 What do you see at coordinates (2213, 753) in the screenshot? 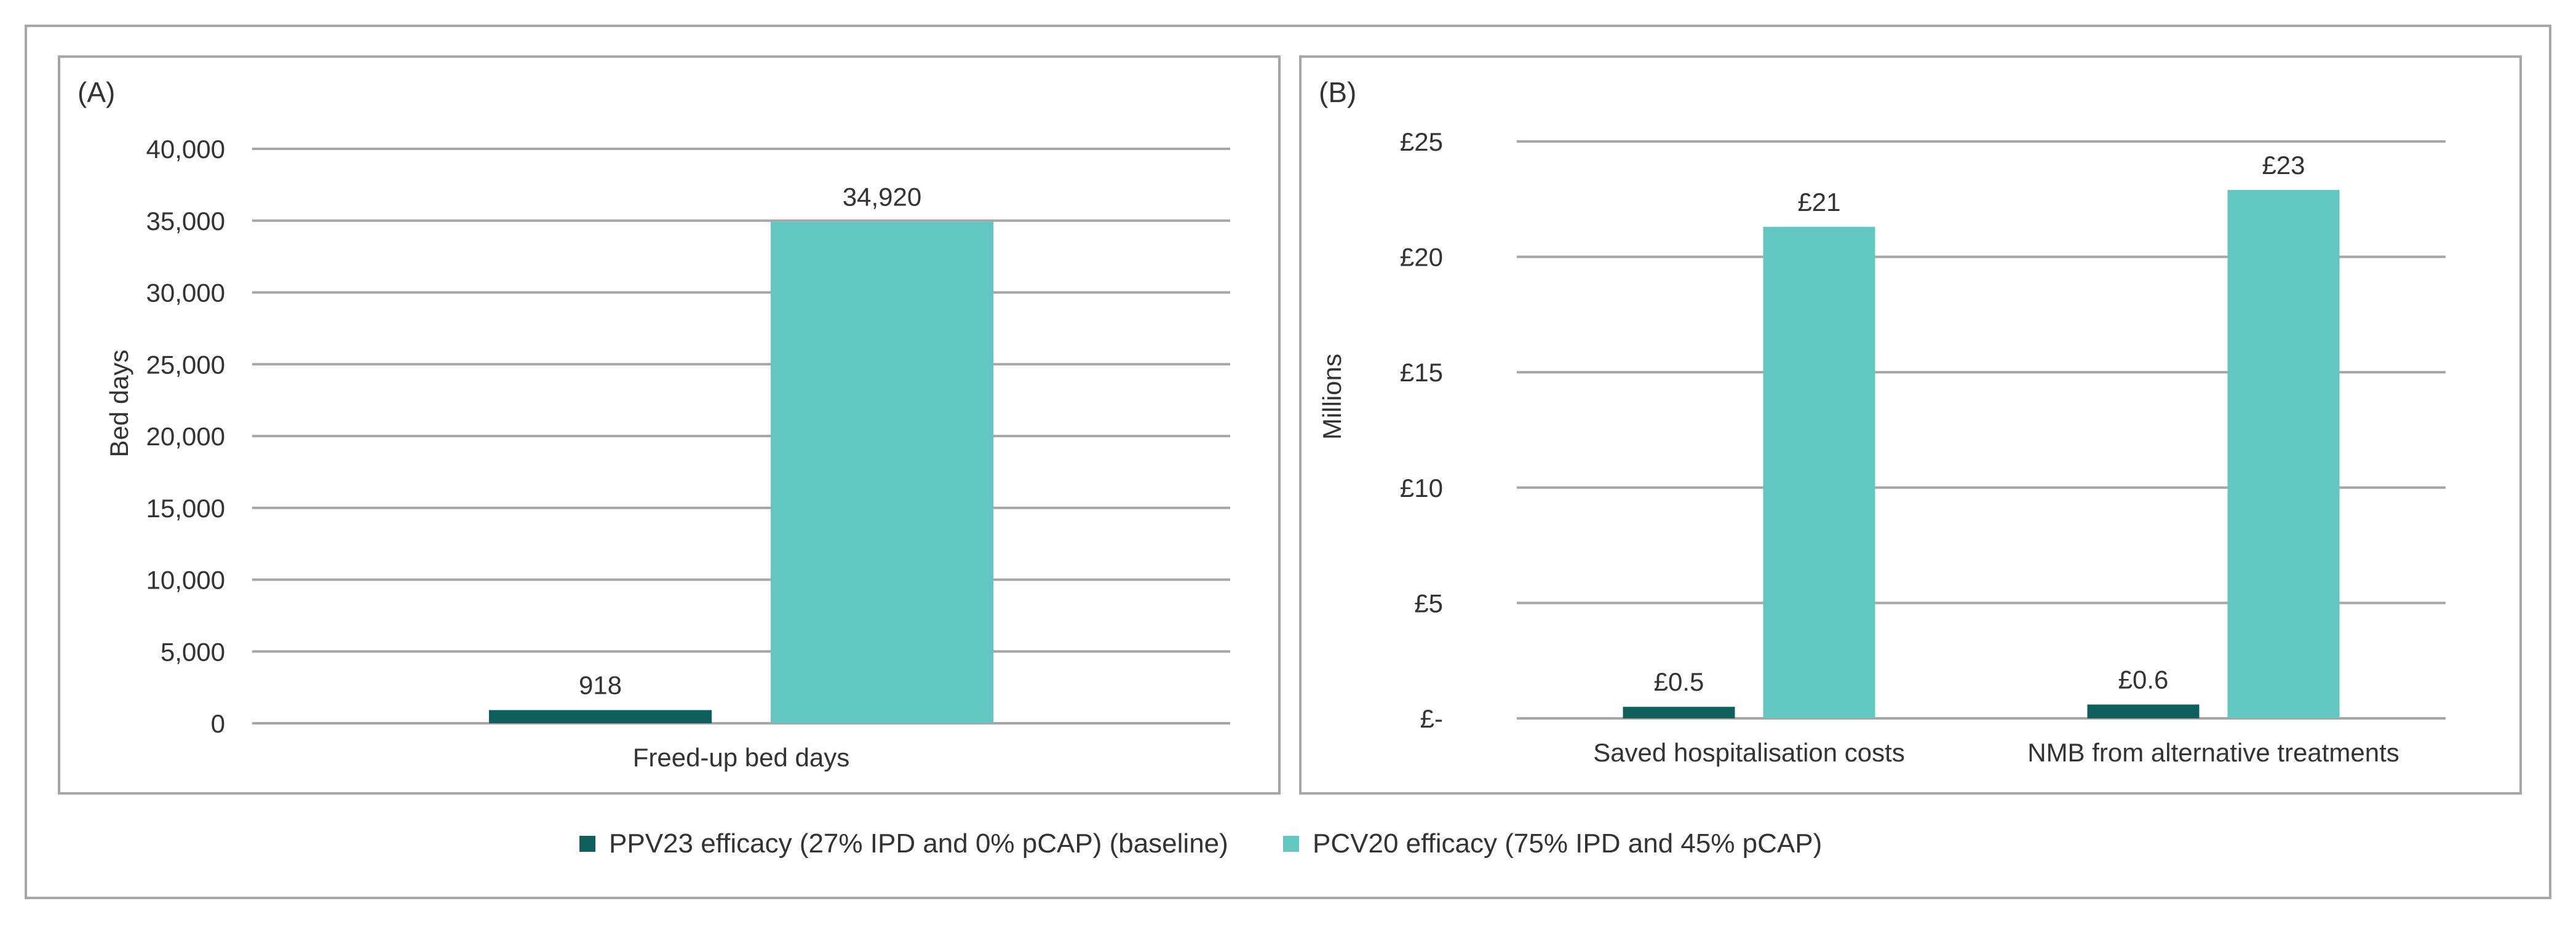
I see `category-label: NMB from alternative treatments` at bounding box center [2213, 753].